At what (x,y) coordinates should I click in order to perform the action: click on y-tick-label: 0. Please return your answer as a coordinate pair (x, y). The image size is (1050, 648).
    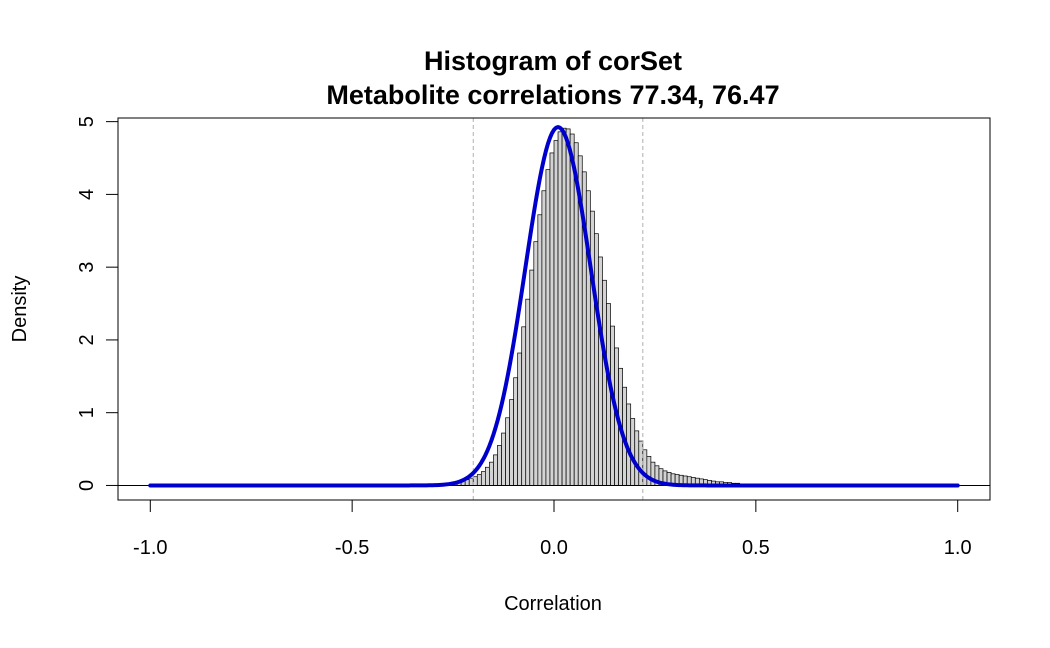
    Looking at the image, I should click on (87, 485).